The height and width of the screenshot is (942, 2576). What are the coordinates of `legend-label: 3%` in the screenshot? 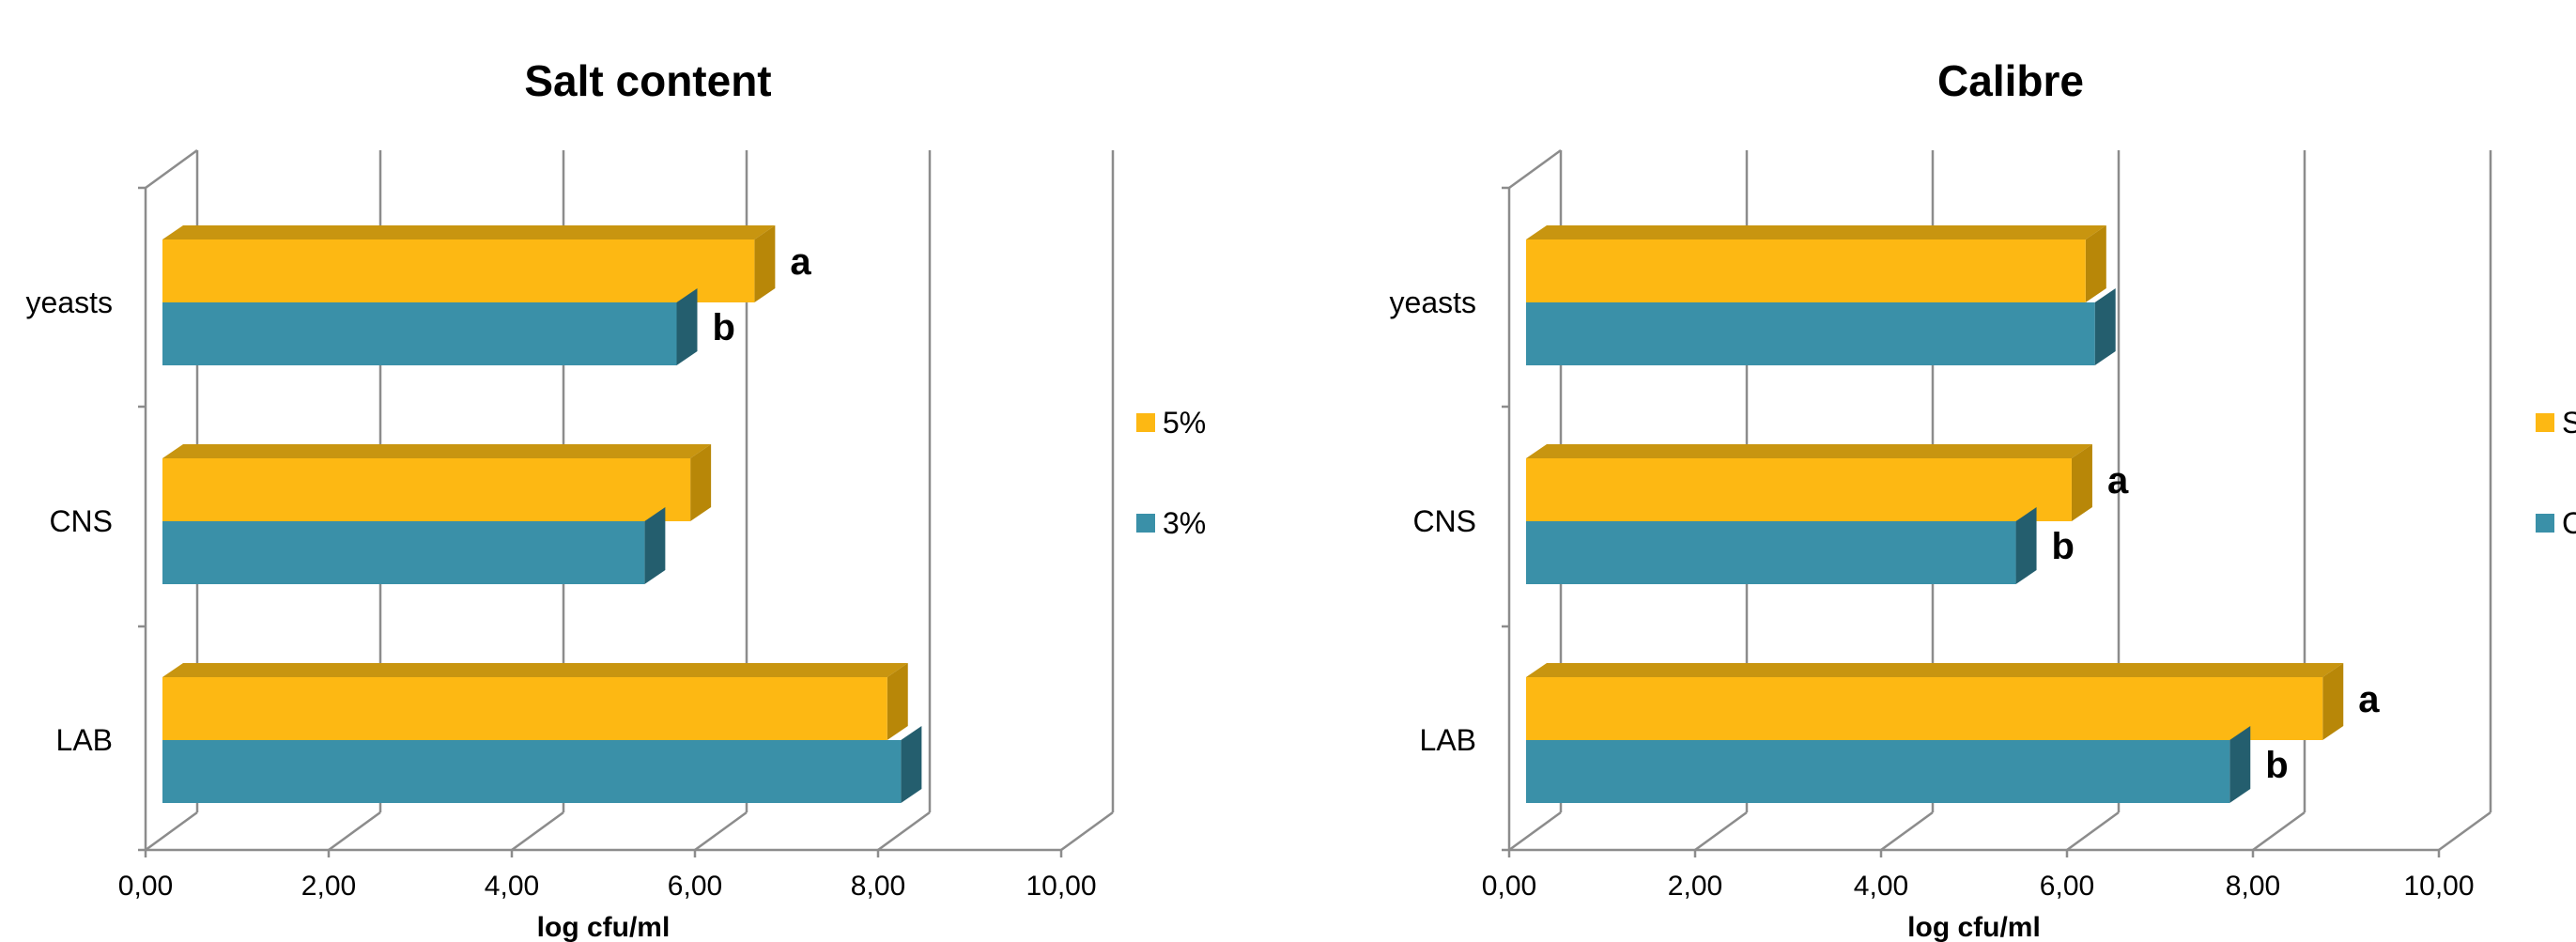 It's located at (1184, 523).